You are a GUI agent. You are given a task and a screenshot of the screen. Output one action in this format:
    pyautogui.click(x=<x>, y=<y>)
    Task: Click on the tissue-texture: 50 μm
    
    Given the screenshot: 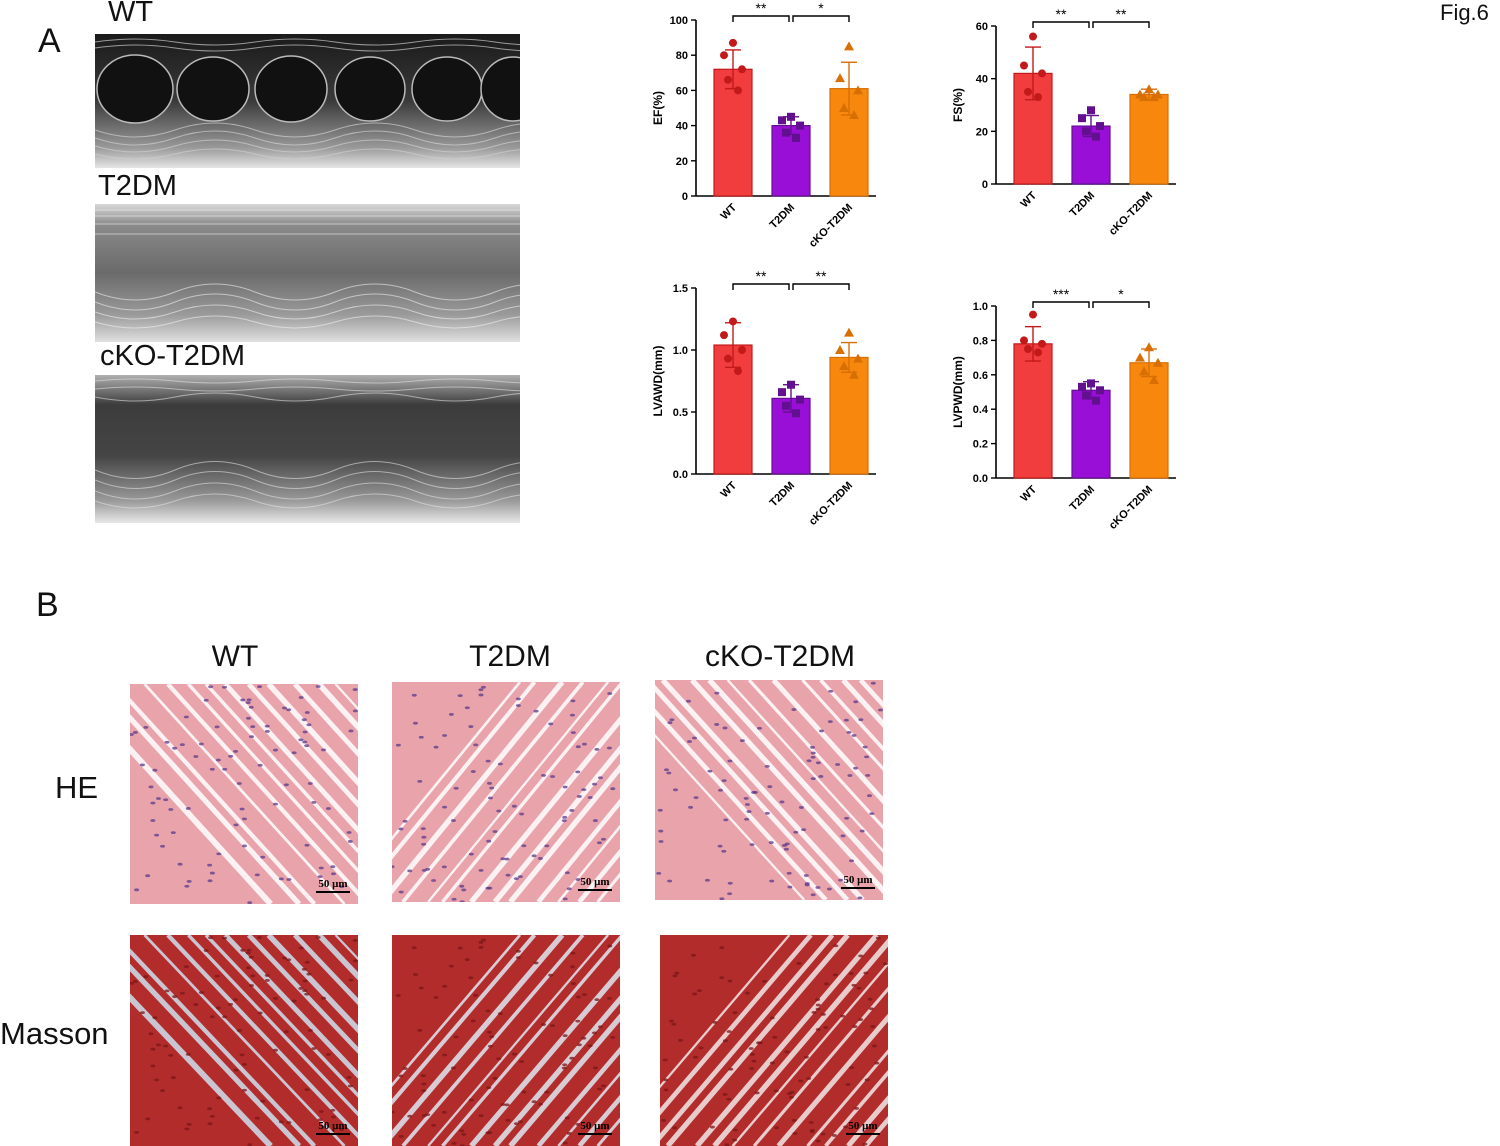 What is the action you would take?
    pyautogui.click(x=774, y=1040)
    